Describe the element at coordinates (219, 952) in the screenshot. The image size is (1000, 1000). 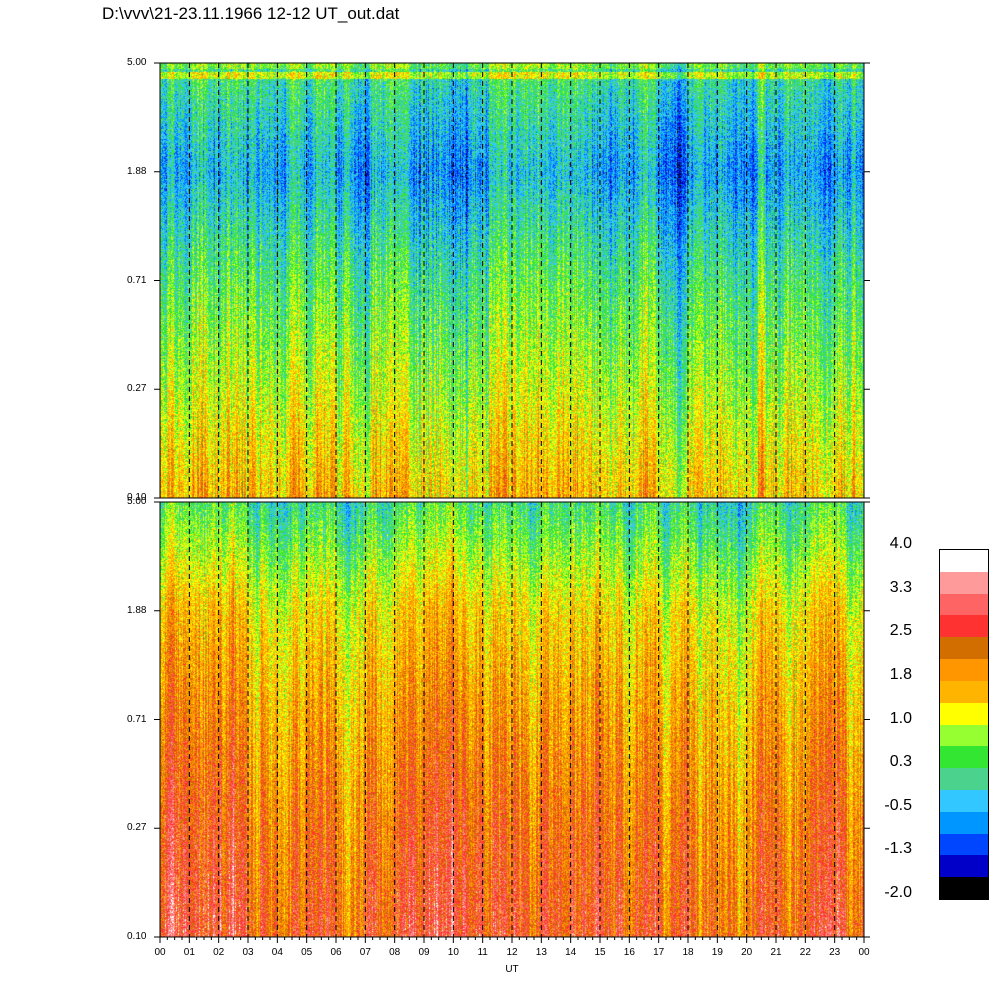
I see `x-tick-label: 02` at that location.